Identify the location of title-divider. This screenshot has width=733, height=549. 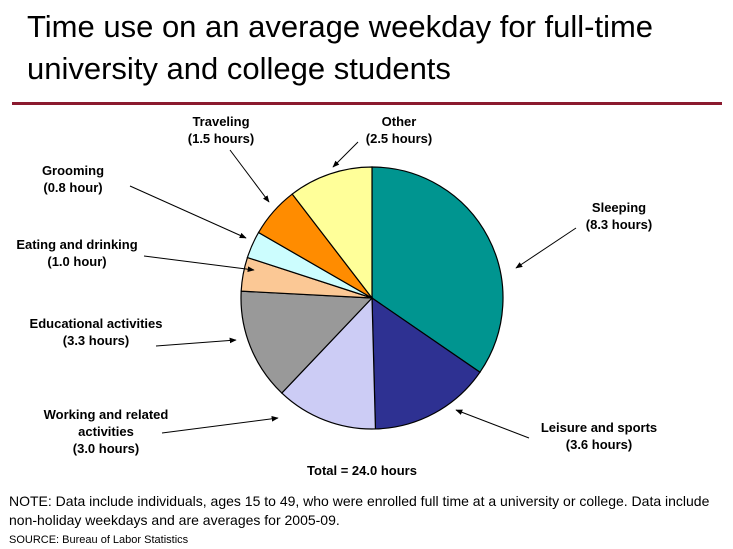
(367, 103).